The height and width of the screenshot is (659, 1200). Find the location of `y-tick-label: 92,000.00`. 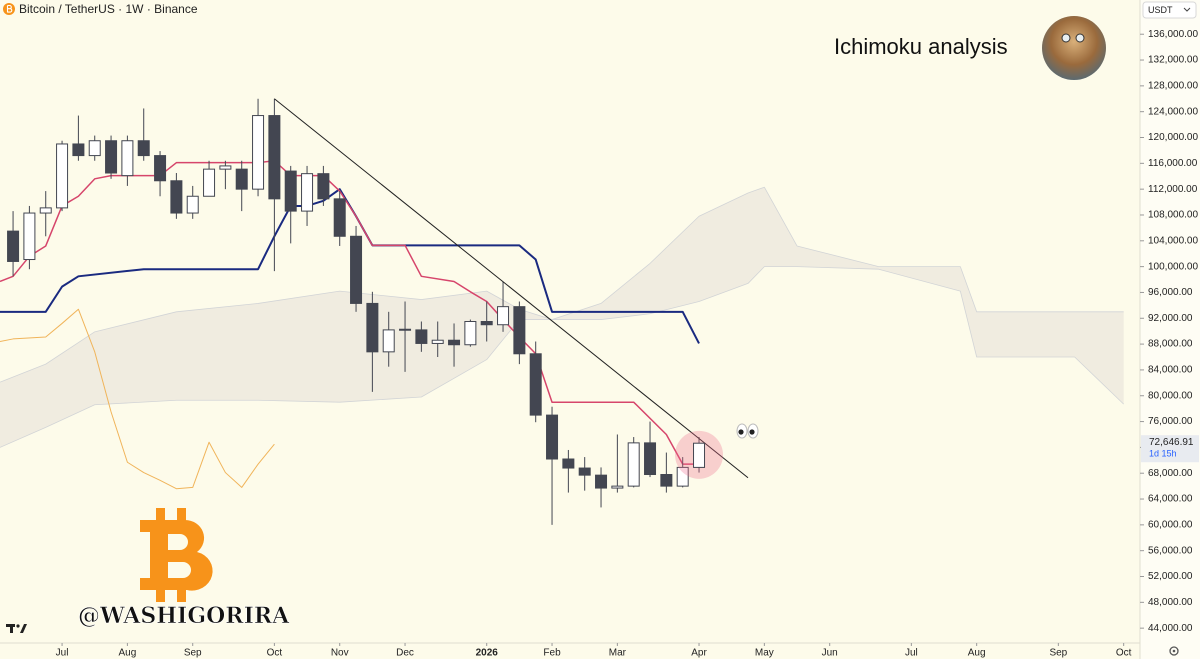

y-tick-label: 92,000.00 is located at coordinates (1170, 318).